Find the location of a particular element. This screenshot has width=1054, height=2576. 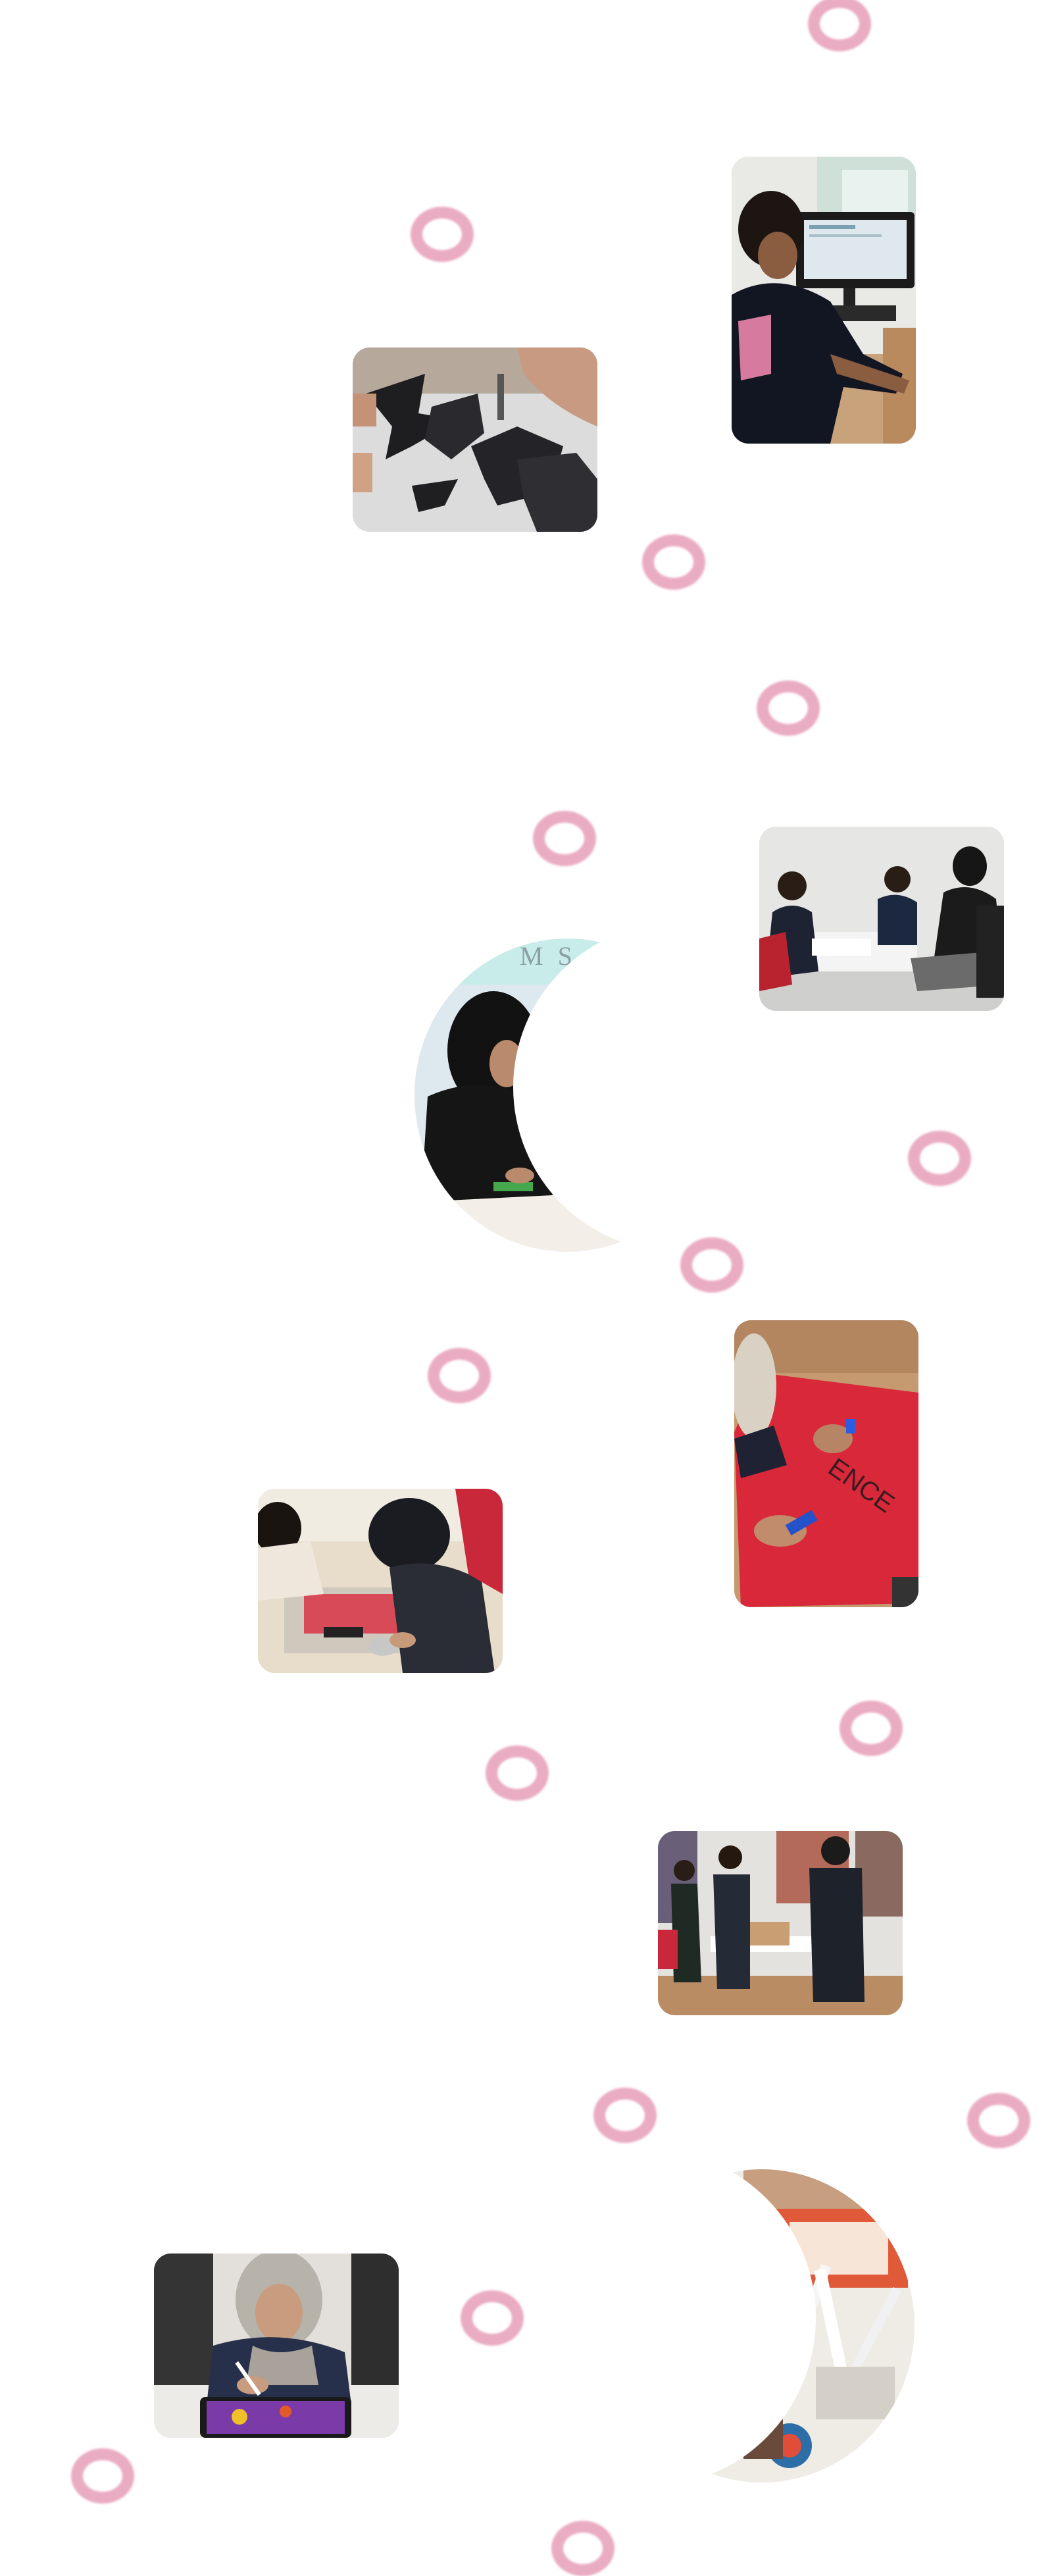

red-banner-painting-photo: ENCE is located at coordinates (826, 1463).